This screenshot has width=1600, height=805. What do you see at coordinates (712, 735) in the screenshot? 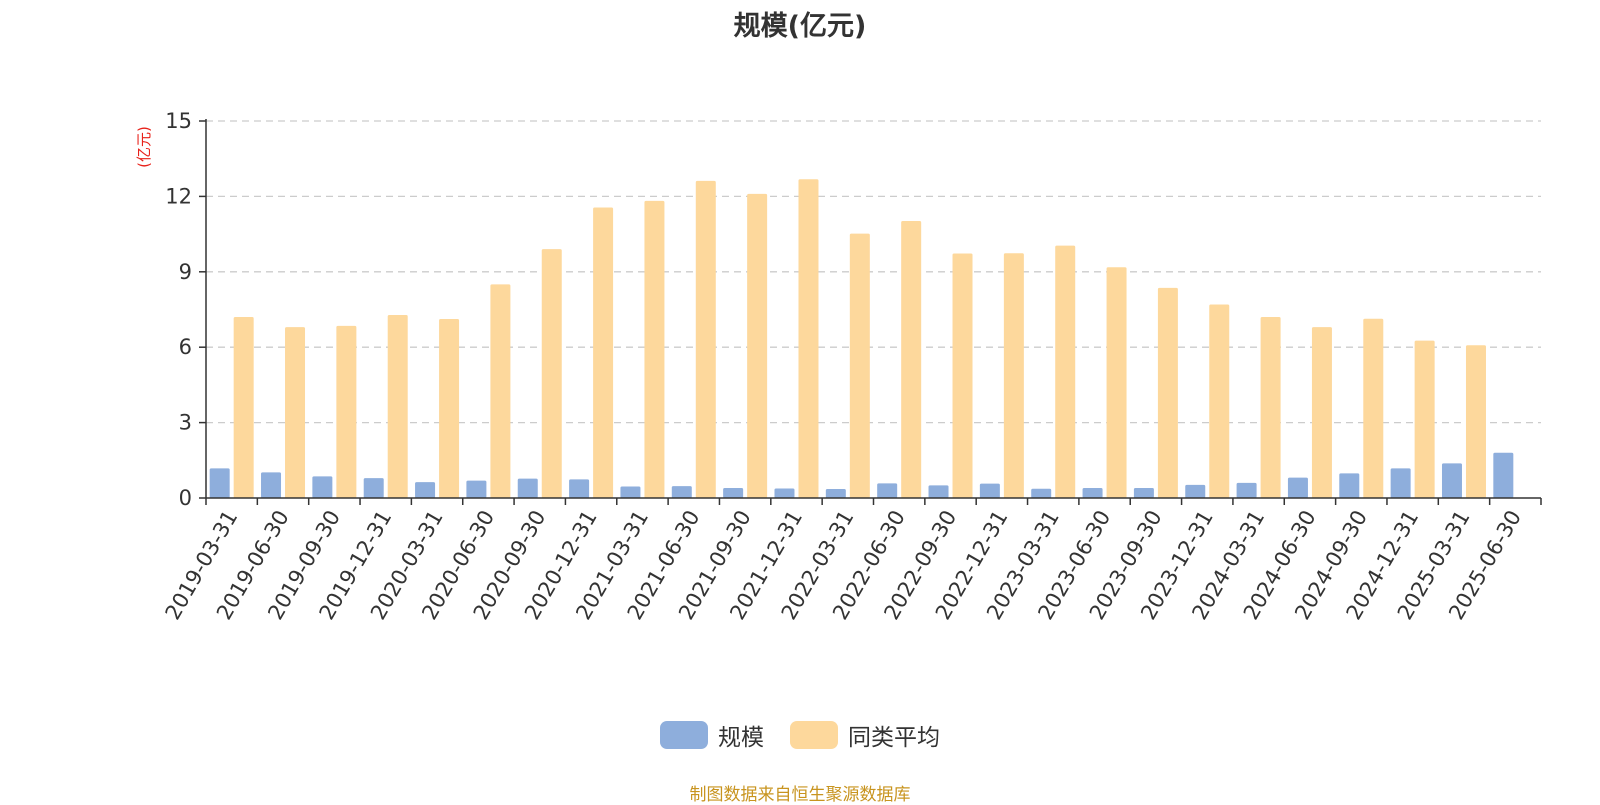
I see `legend-item-scale: 规模` at bounding box center [712, 735].